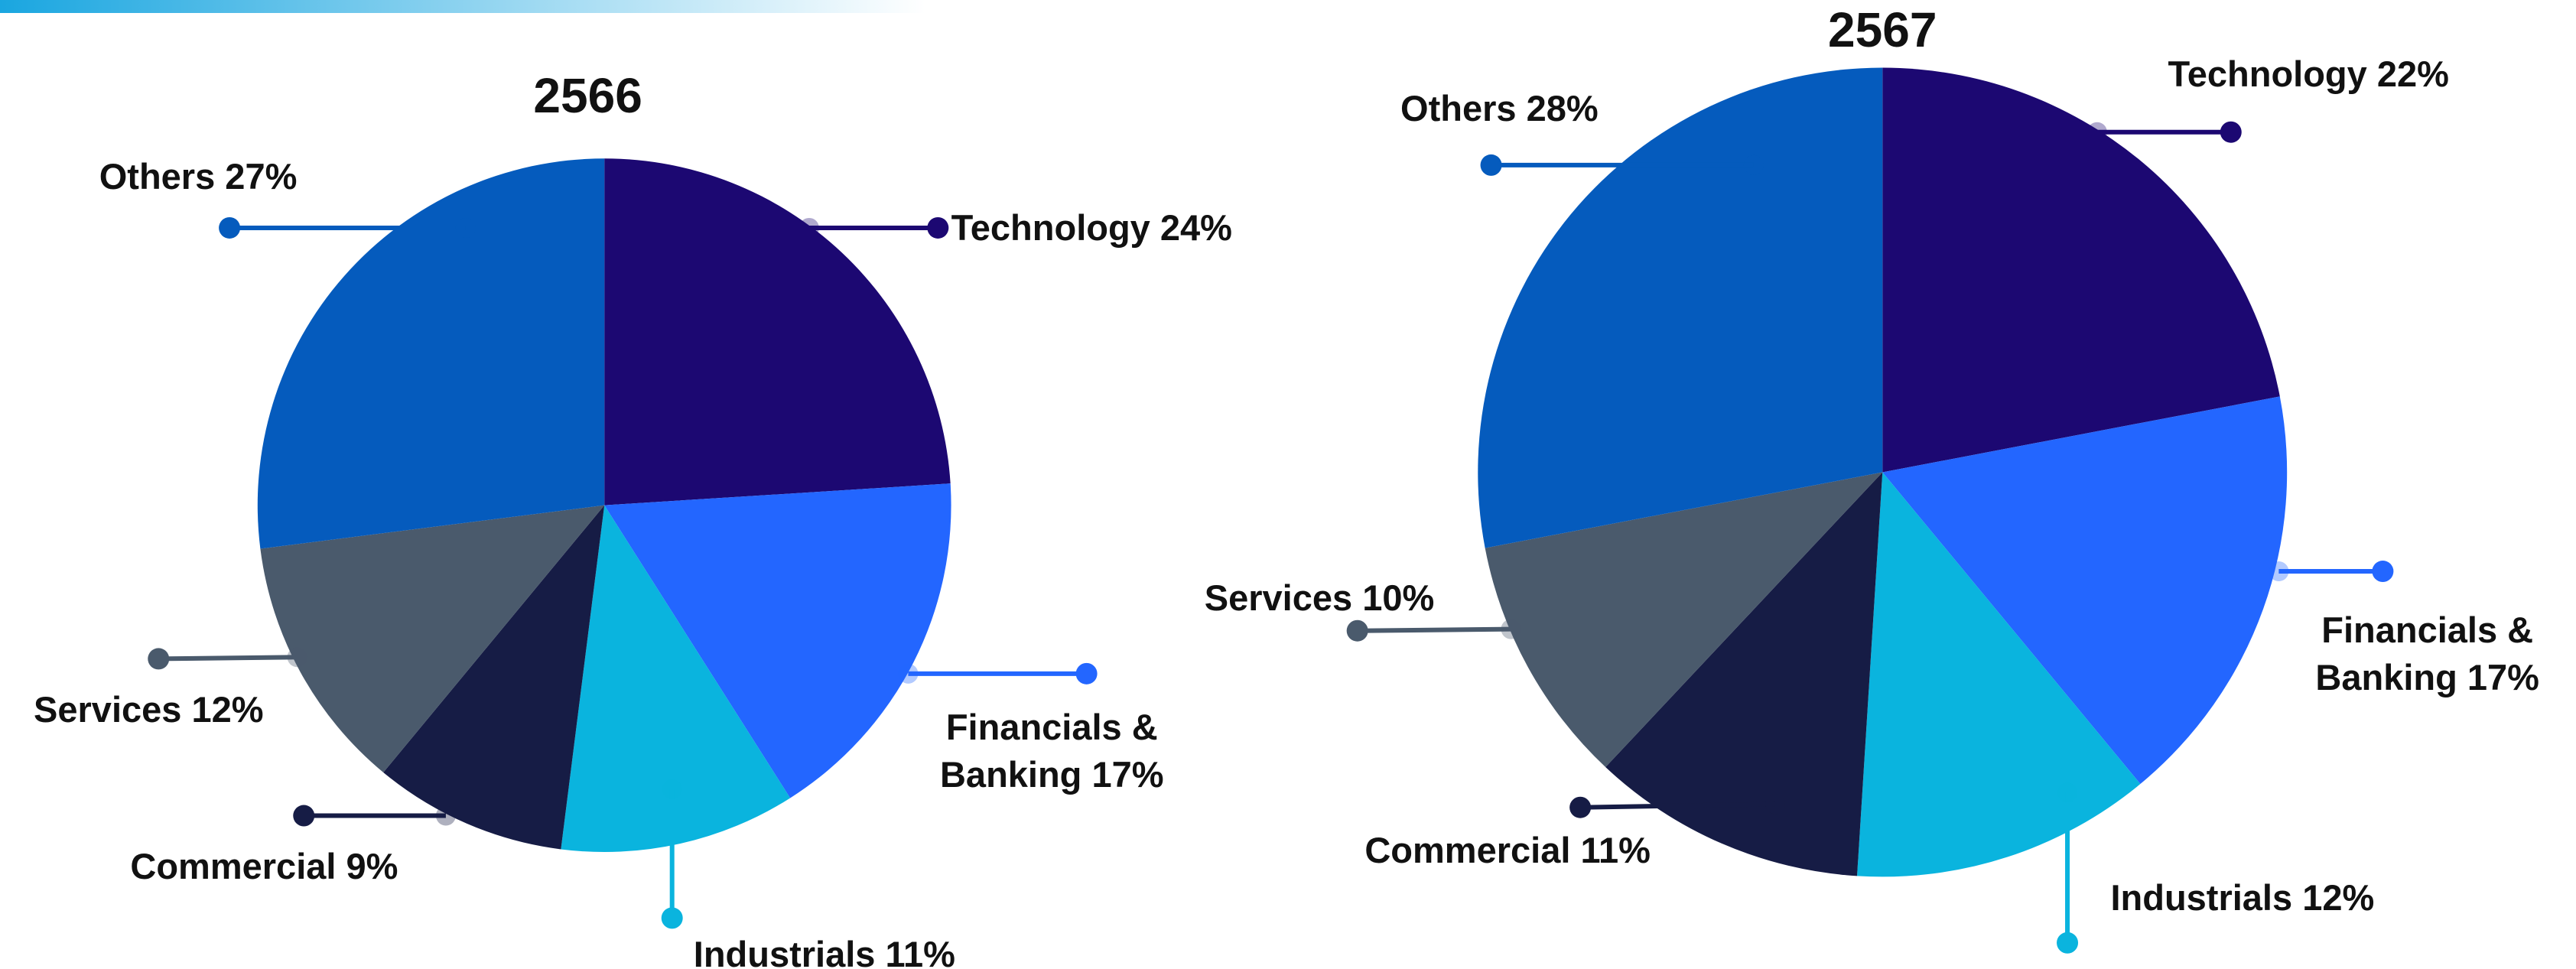  What do you see at coordinates (1196, 227) in the screenshot?
I see `value-label: 24%` at bounding box center [1196, 227].